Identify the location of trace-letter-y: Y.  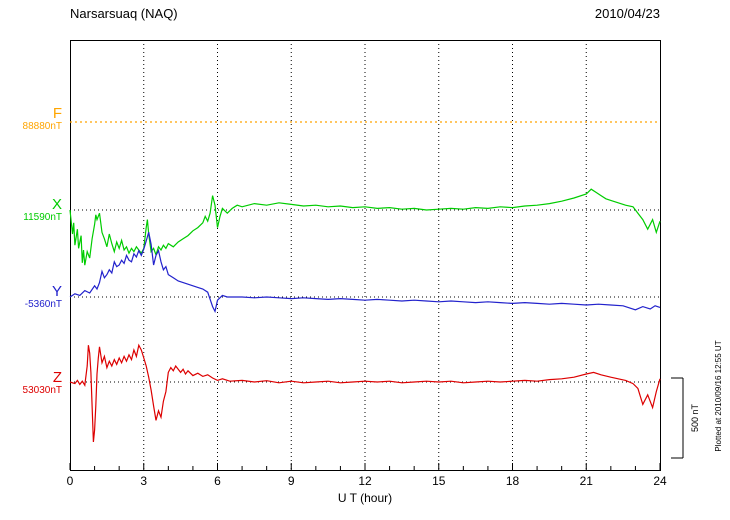
(56, 291).